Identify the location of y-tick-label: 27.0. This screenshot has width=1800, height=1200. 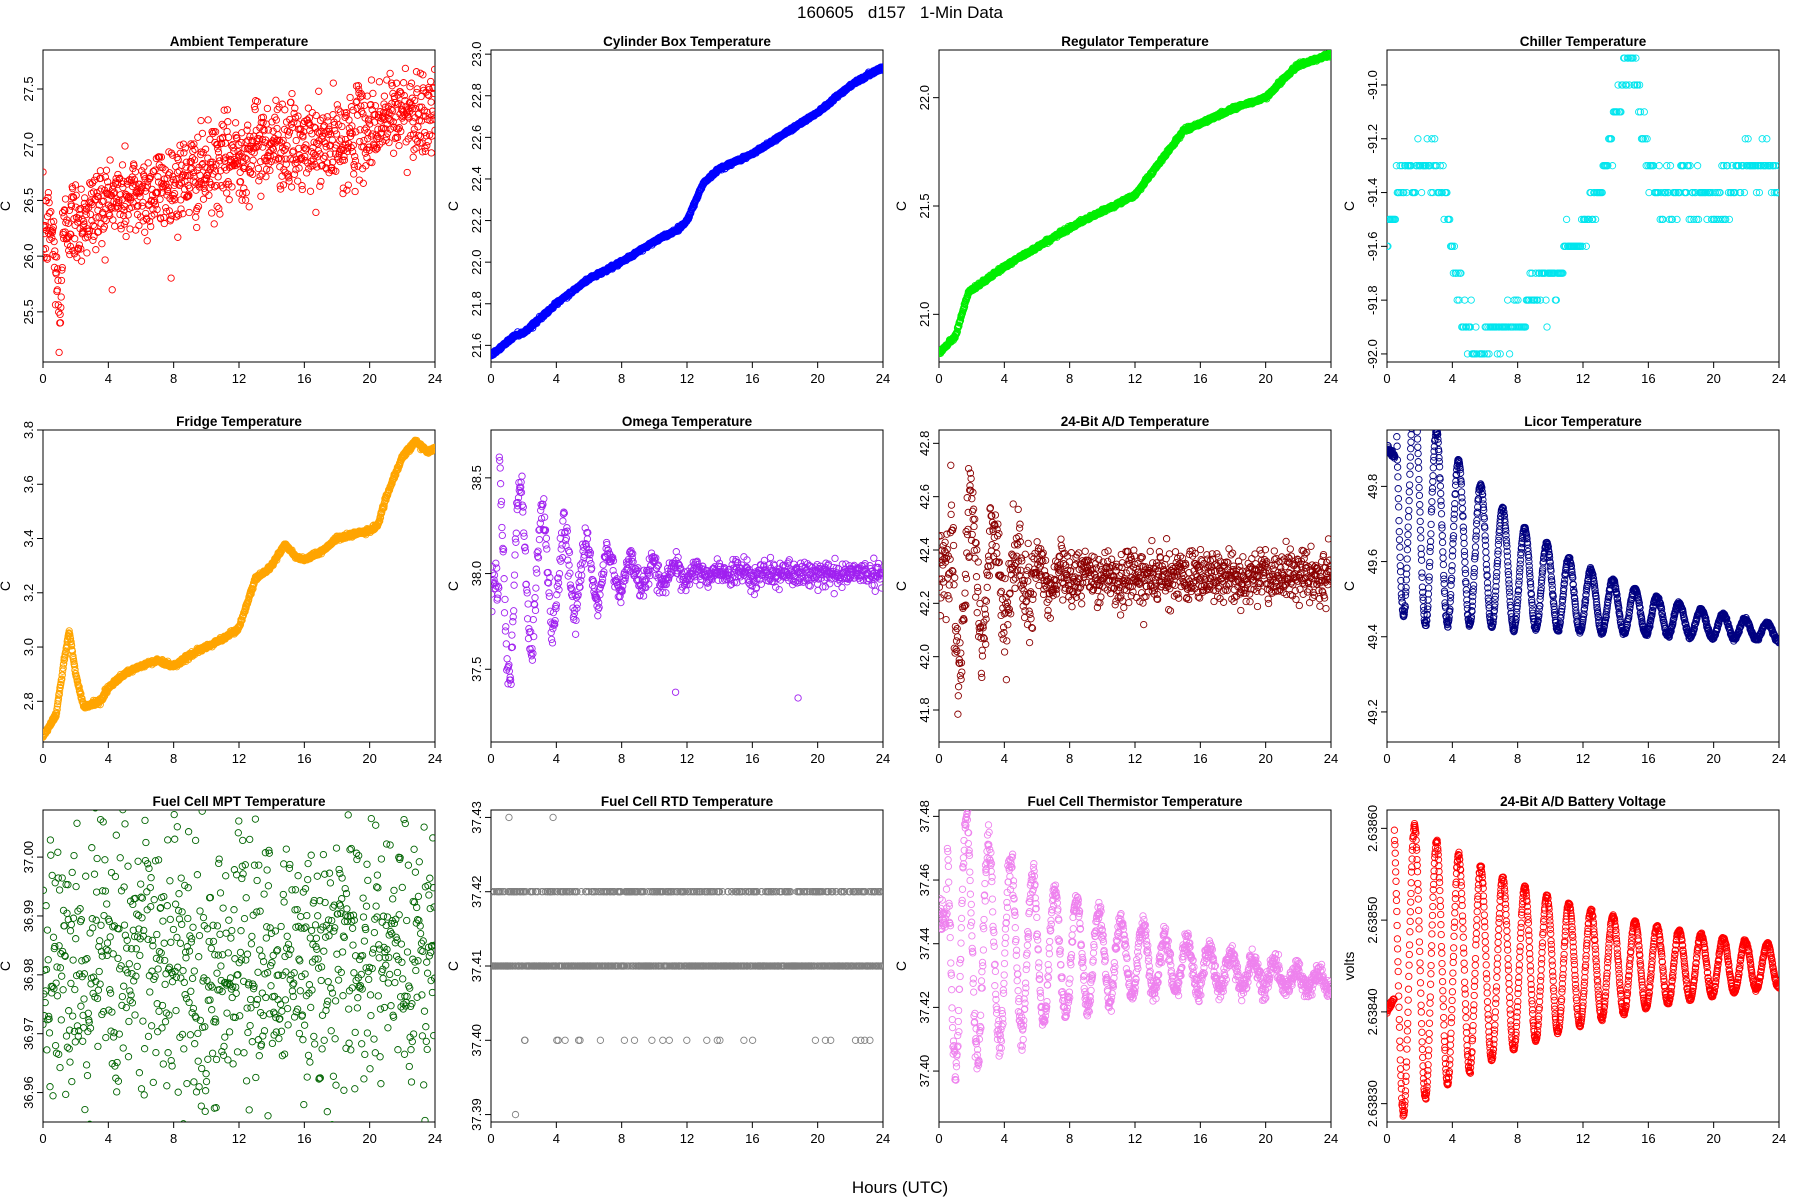
(28, 144).